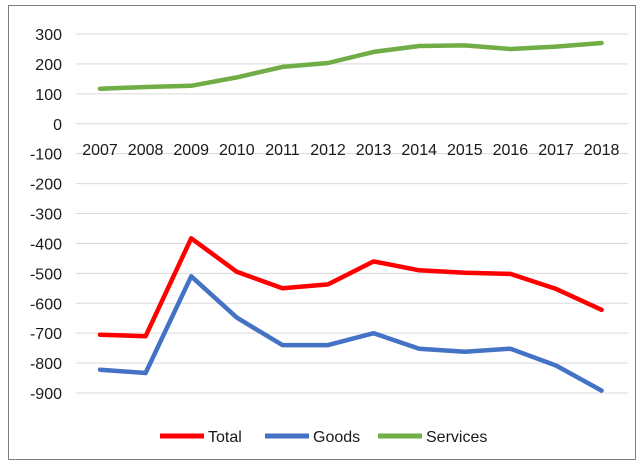 The width and height of the screenshot is (644, 465). Describe the element at coordinates (46, 364) in the screenshot. I see `y-tick-label: -800` at that location.